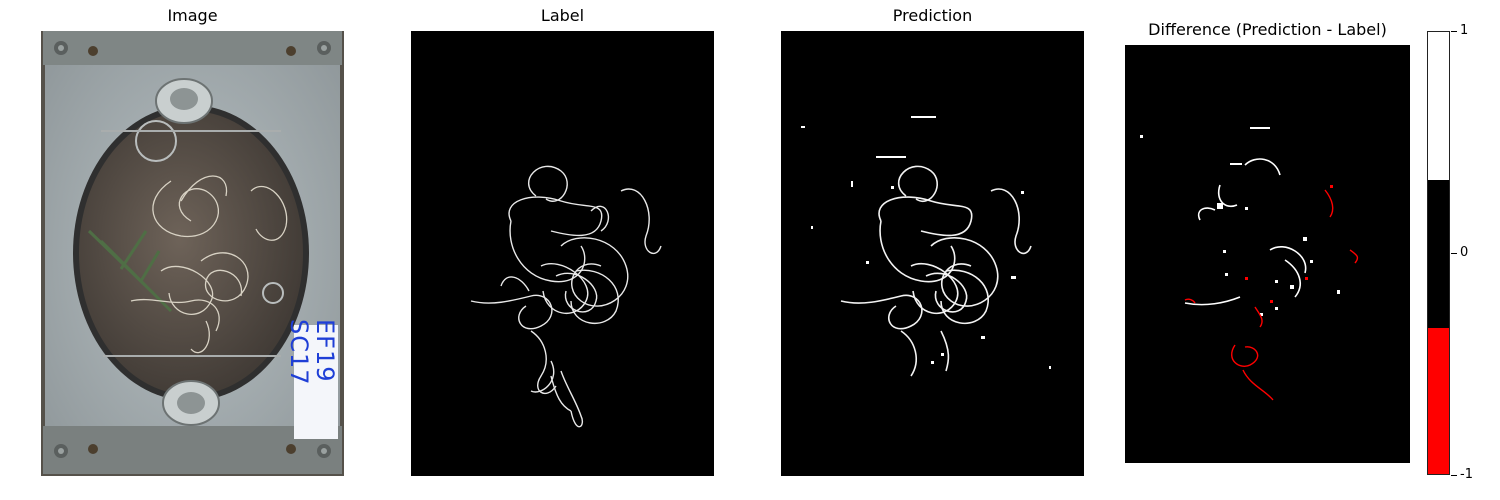 This screenshot has height=500, width=1500. What do you see at coordinates (1438, 401) in the screenshot?
I see `colorbar-segment-negative` at bounding box center [1438, 401].